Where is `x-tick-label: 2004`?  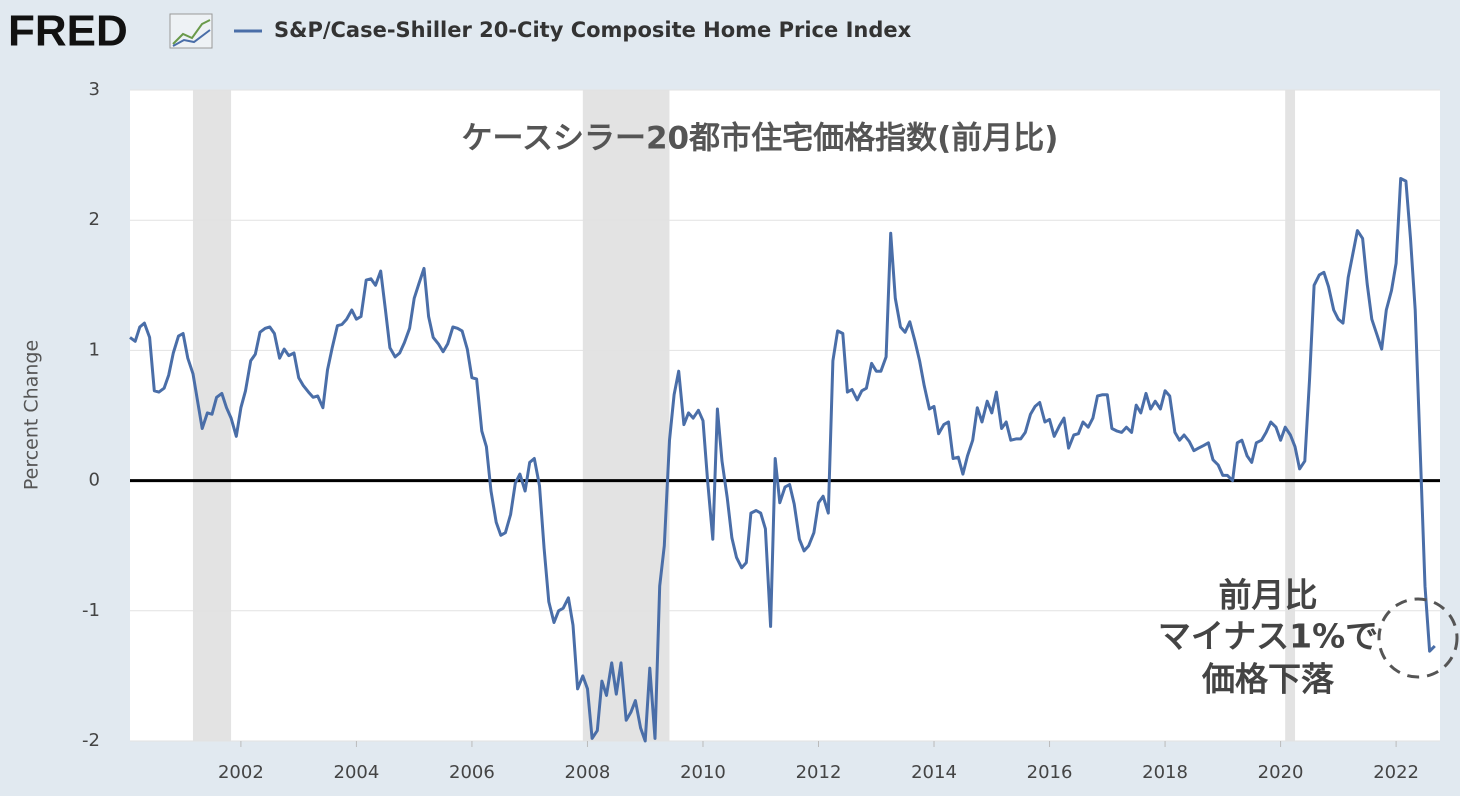
x-tick-label: 2004 is located at coordinates (357, 772).